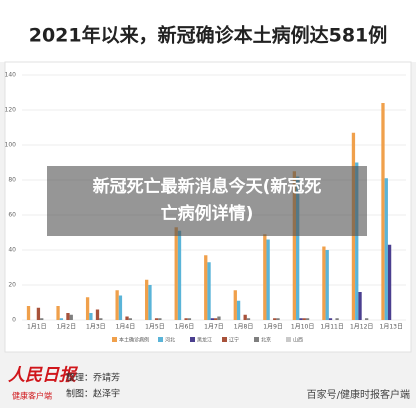  I want to click on editor: 整理：乔靖芳, so click(93, 378).